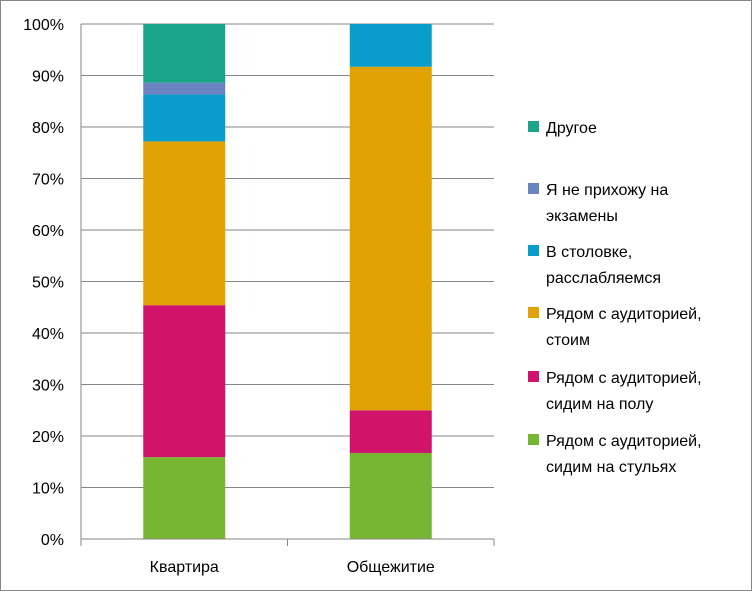 The image size is (752, 591). What do you see at coordinates (43, 25) in the screenshot?
I see `y-tick-label: 100%` at bounding box center [43, 25].